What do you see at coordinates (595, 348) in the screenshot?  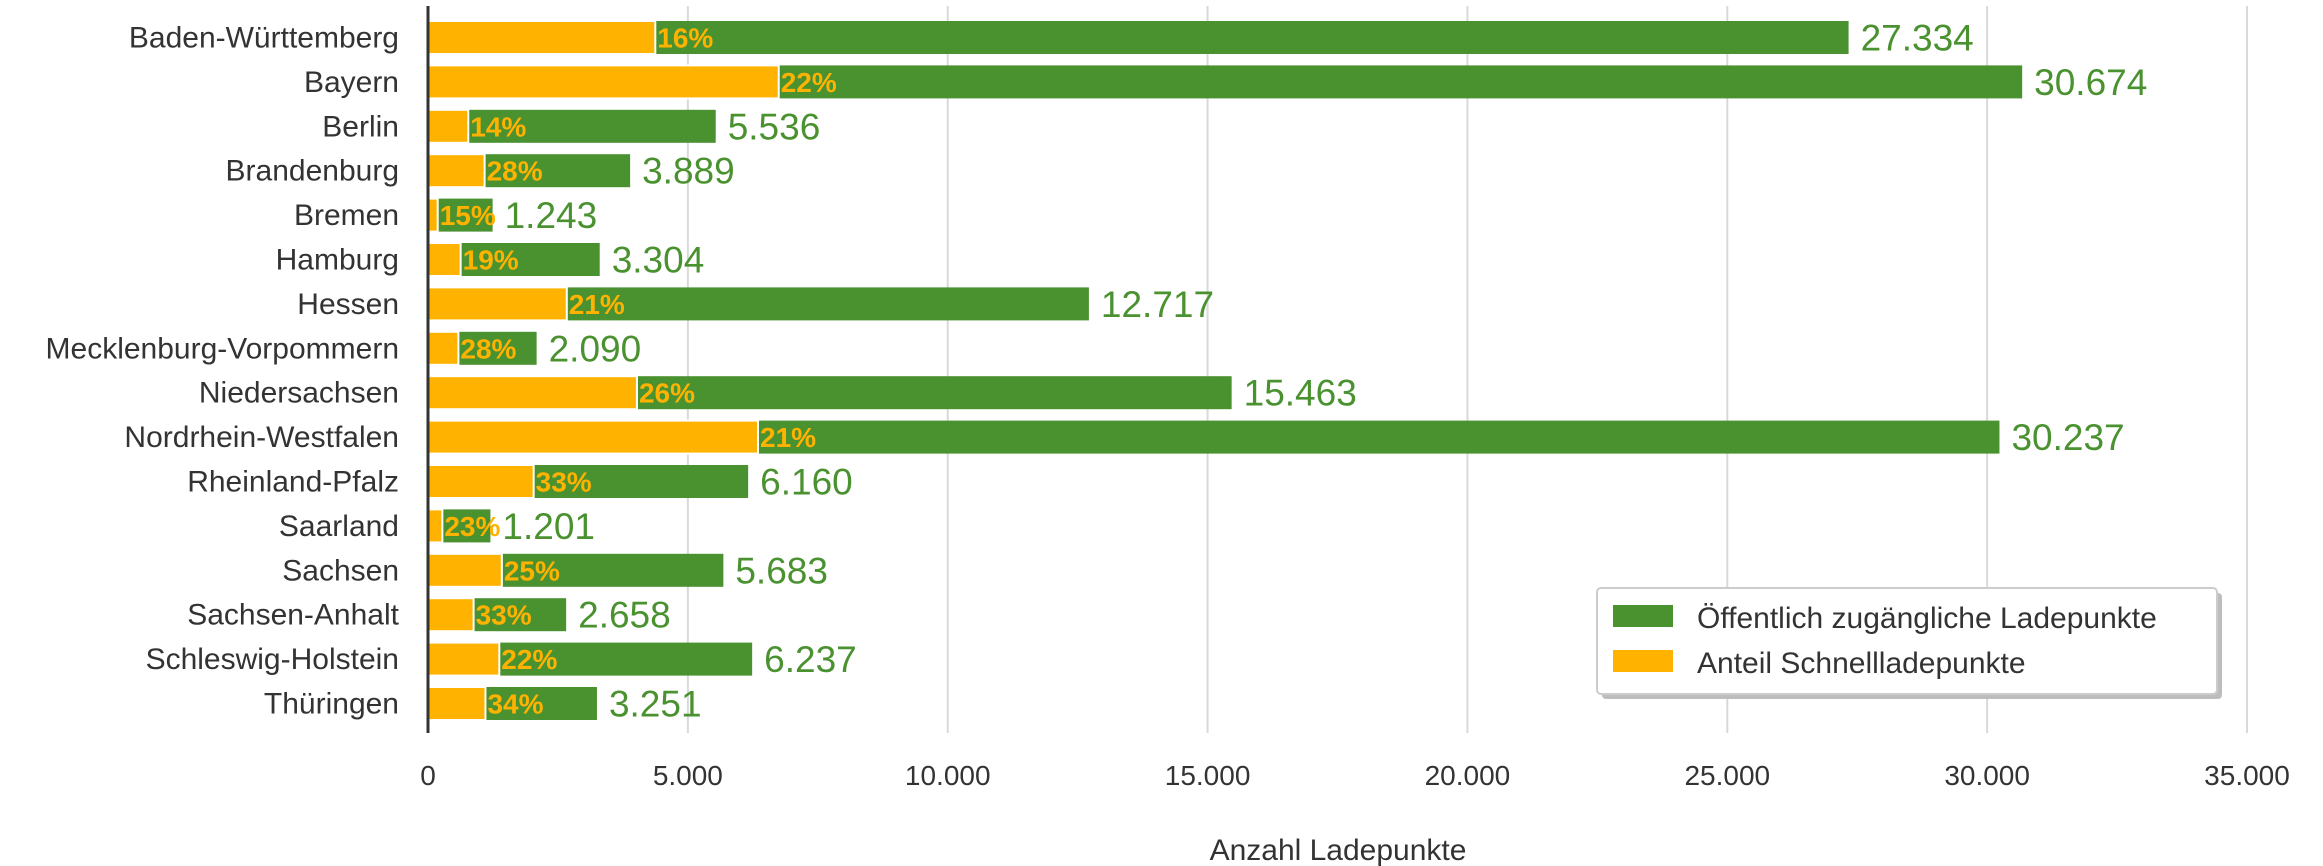 I see `value-label: 2.090` at bounding box center [595, 348].